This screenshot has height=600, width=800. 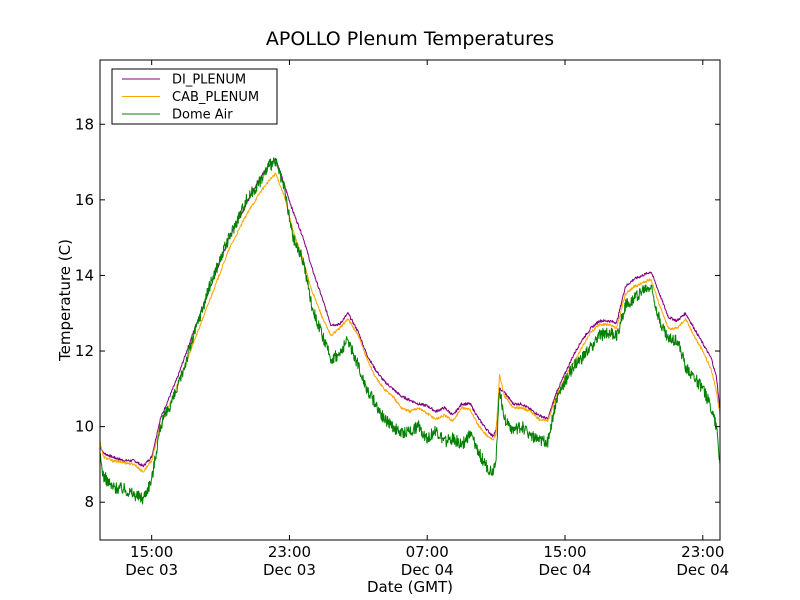 What do you see at coordinates (84, 275) in the screenshot?
I see `y-tick-label: 14` at bounding box center [84, 275].